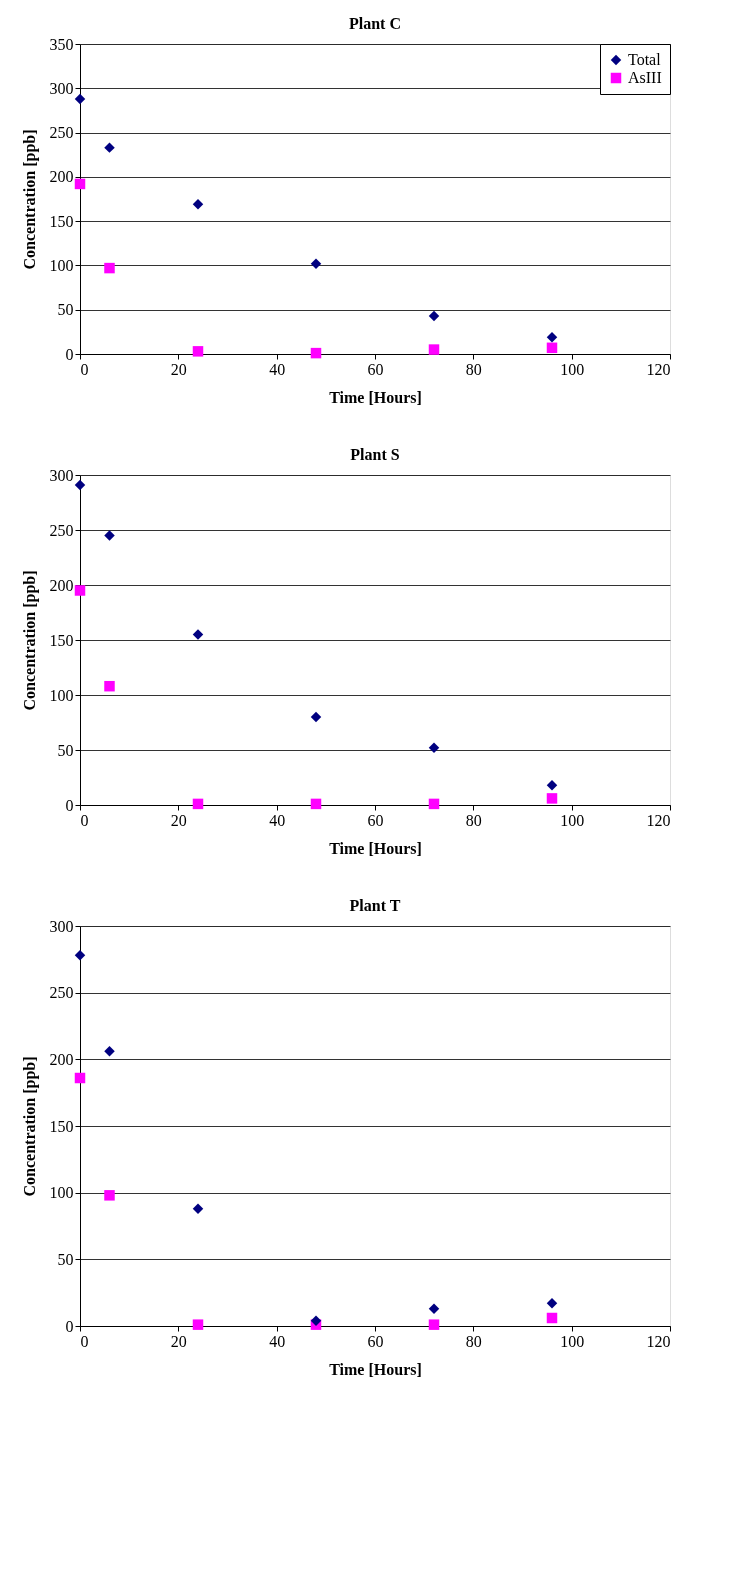 The height and width of the screenshot is (1589, 746). Describe the element at coordinates (375, 905) in the screenshot. I see `chart-title: Plant T` at that location.